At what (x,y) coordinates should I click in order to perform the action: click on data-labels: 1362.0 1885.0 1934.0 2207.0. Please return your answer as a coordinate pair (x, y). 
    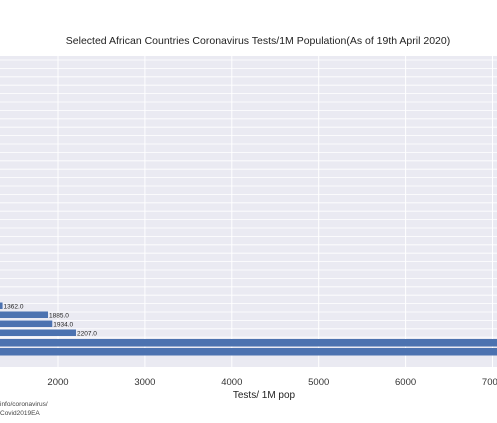
    Looking at the image, I should click on (51, 321).